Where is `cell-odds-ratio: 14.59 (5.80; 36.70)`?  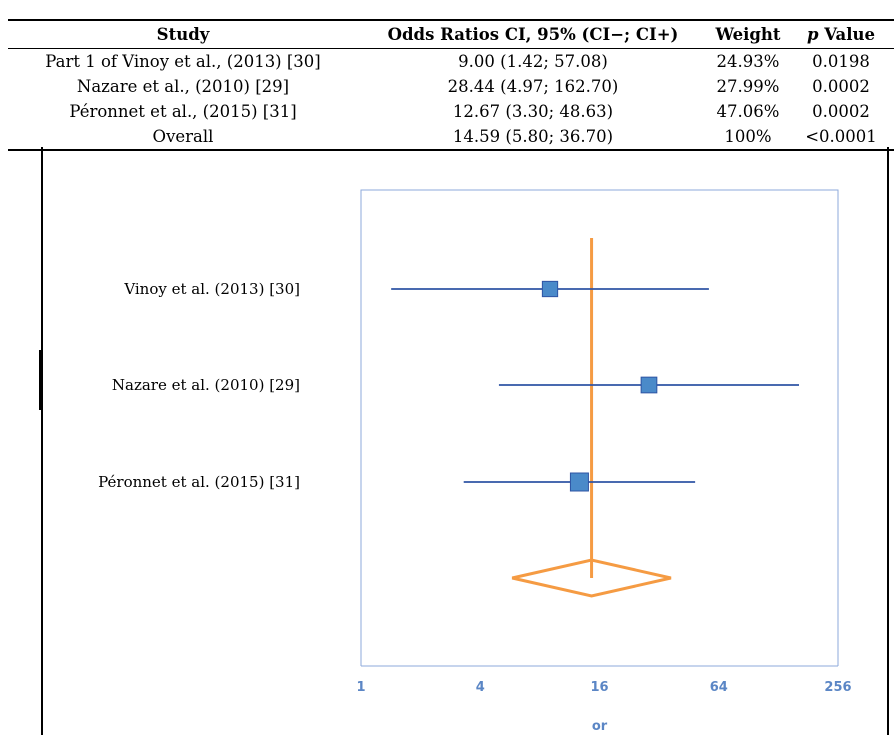 cell-odds-ratio: 14.59 (5.80; 36.70) is located at coordinates (533, 137).